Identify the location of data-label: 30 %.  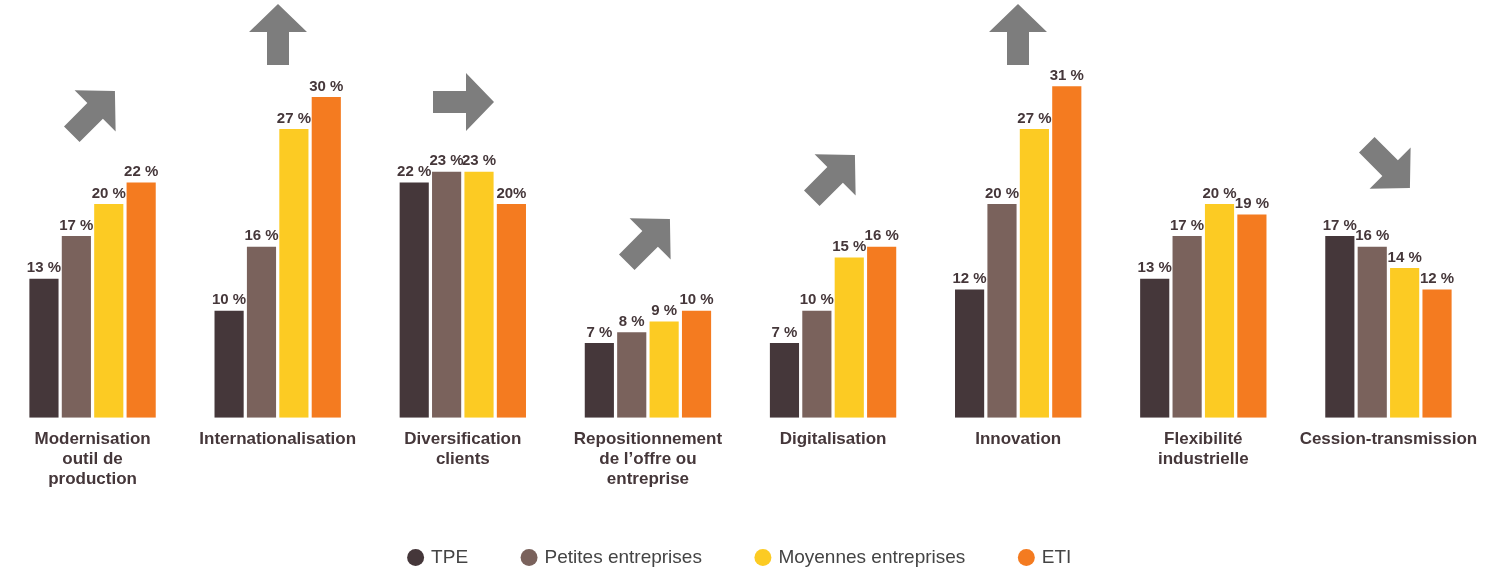
(326, 85).